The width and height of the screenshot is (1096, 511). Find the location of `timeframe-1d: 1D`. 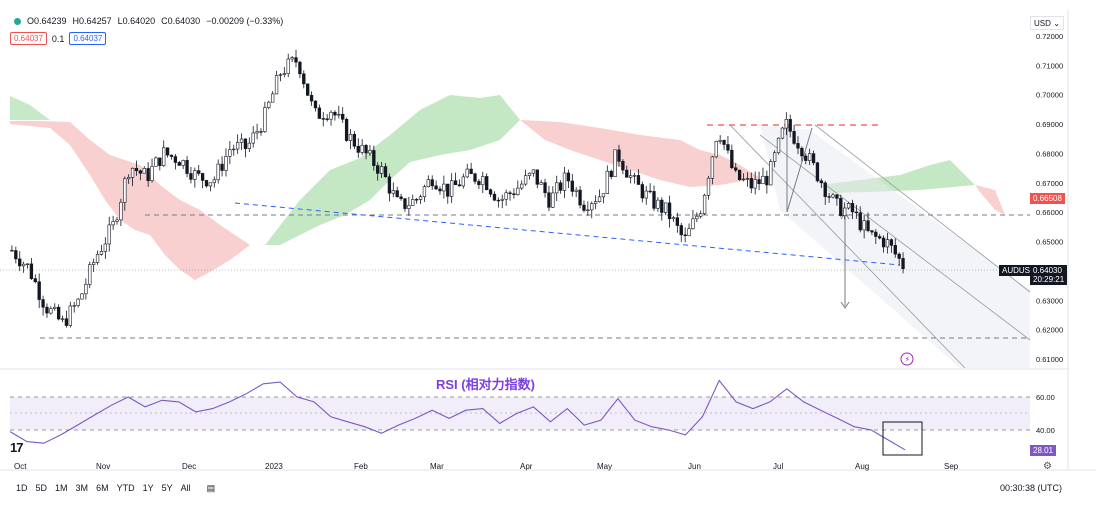

timeframe-1d: 1D is located at coordinates (22, 488).